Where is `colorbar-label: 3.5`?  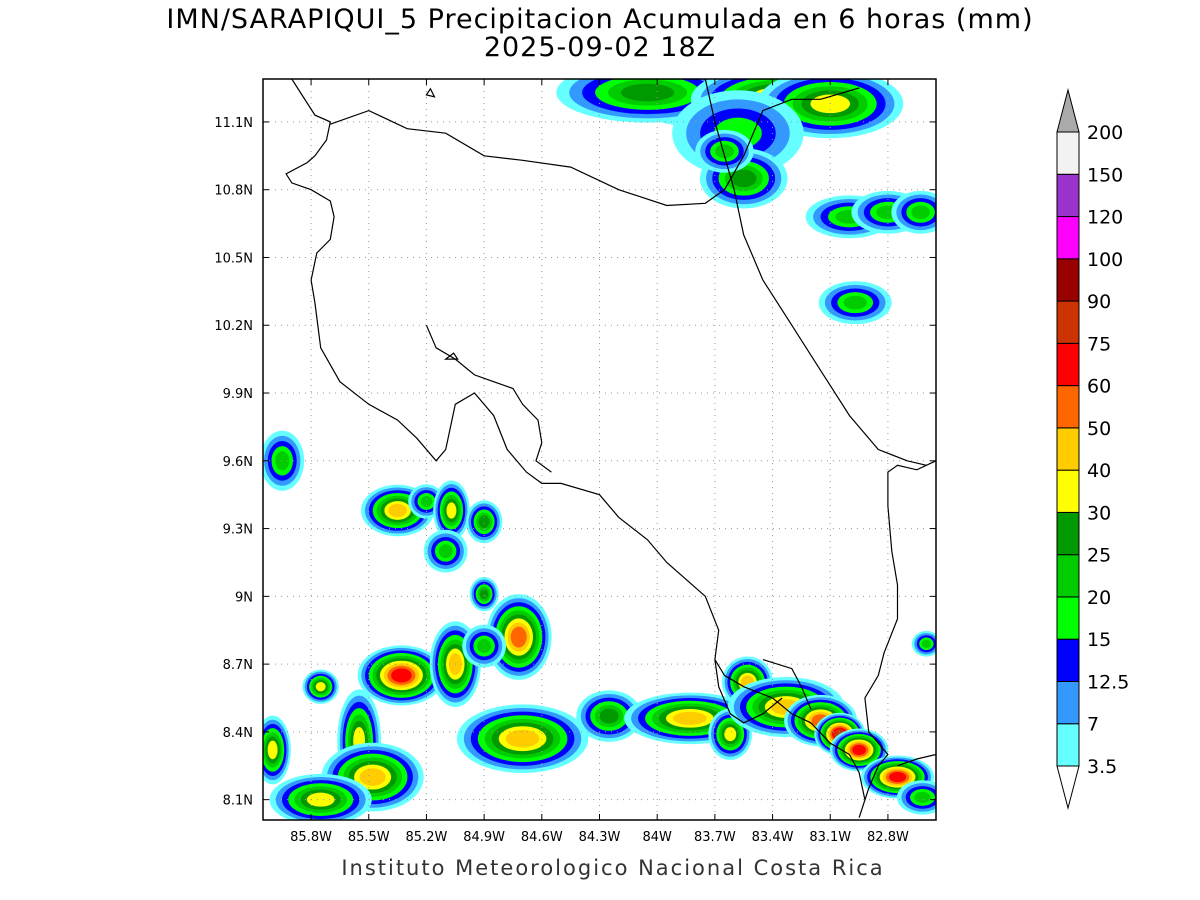
colorbar-label: 3.5 is located at coordinates (1102, 767).